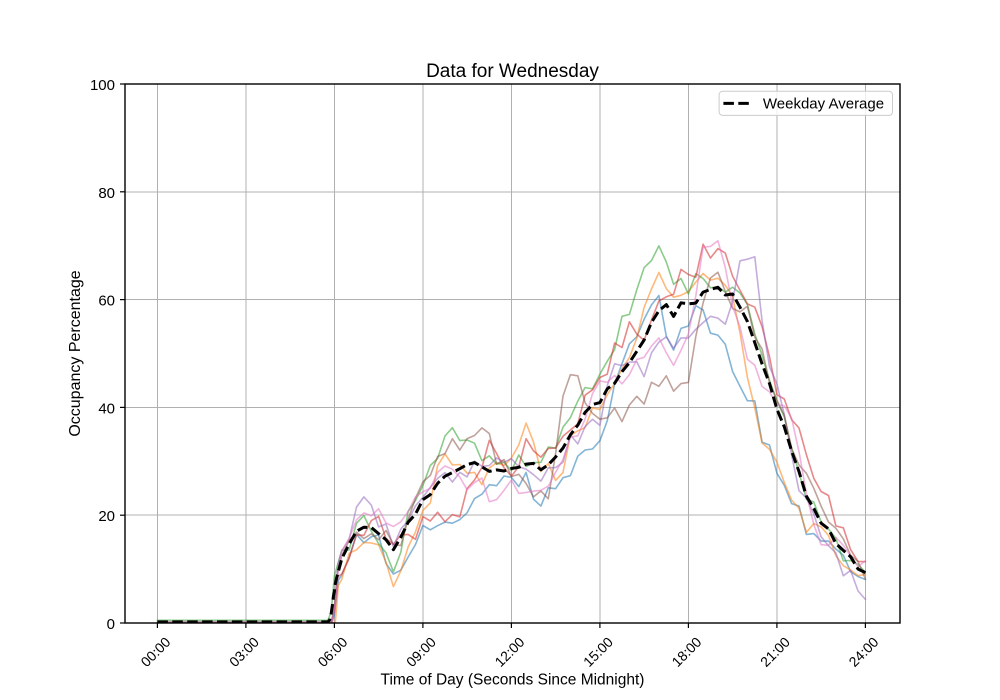  What do you see at coordinates (823, 103) in the screenshot?
I see `svg-text: Weekday Average` at bounding box center [823, 103].